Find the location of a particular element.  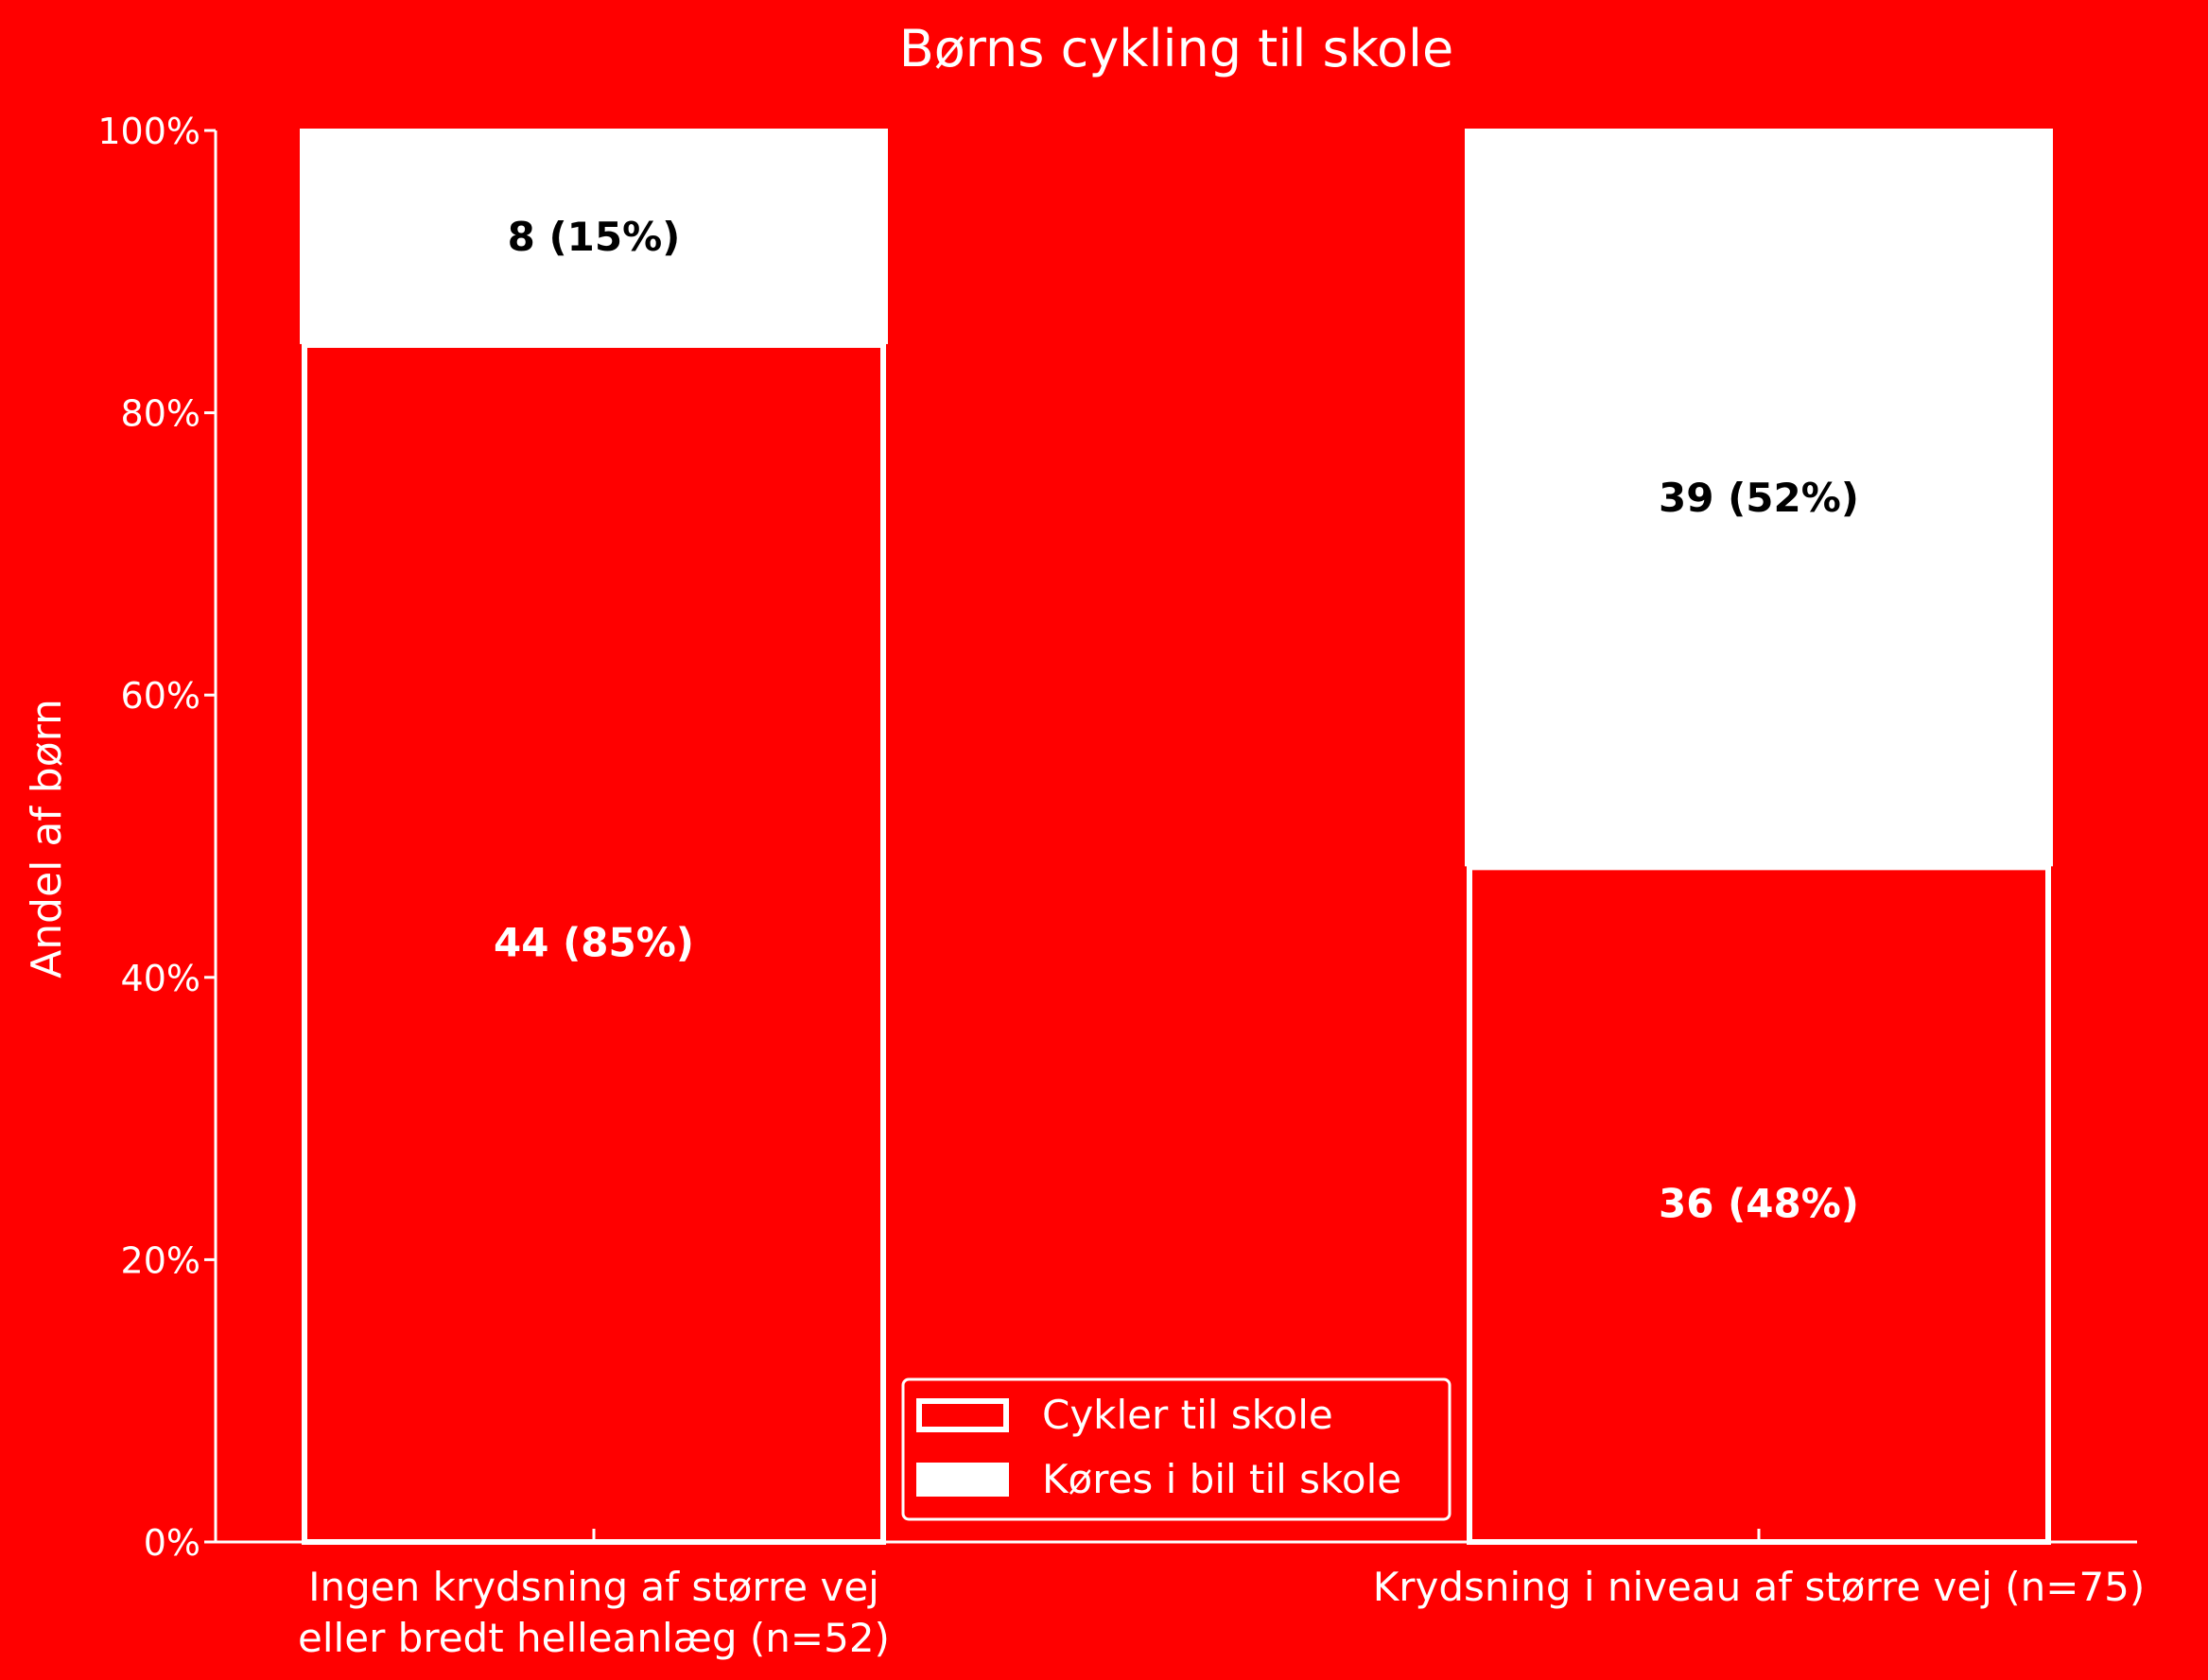

y-tick-label: 40% is located at coordinates (160, 978).